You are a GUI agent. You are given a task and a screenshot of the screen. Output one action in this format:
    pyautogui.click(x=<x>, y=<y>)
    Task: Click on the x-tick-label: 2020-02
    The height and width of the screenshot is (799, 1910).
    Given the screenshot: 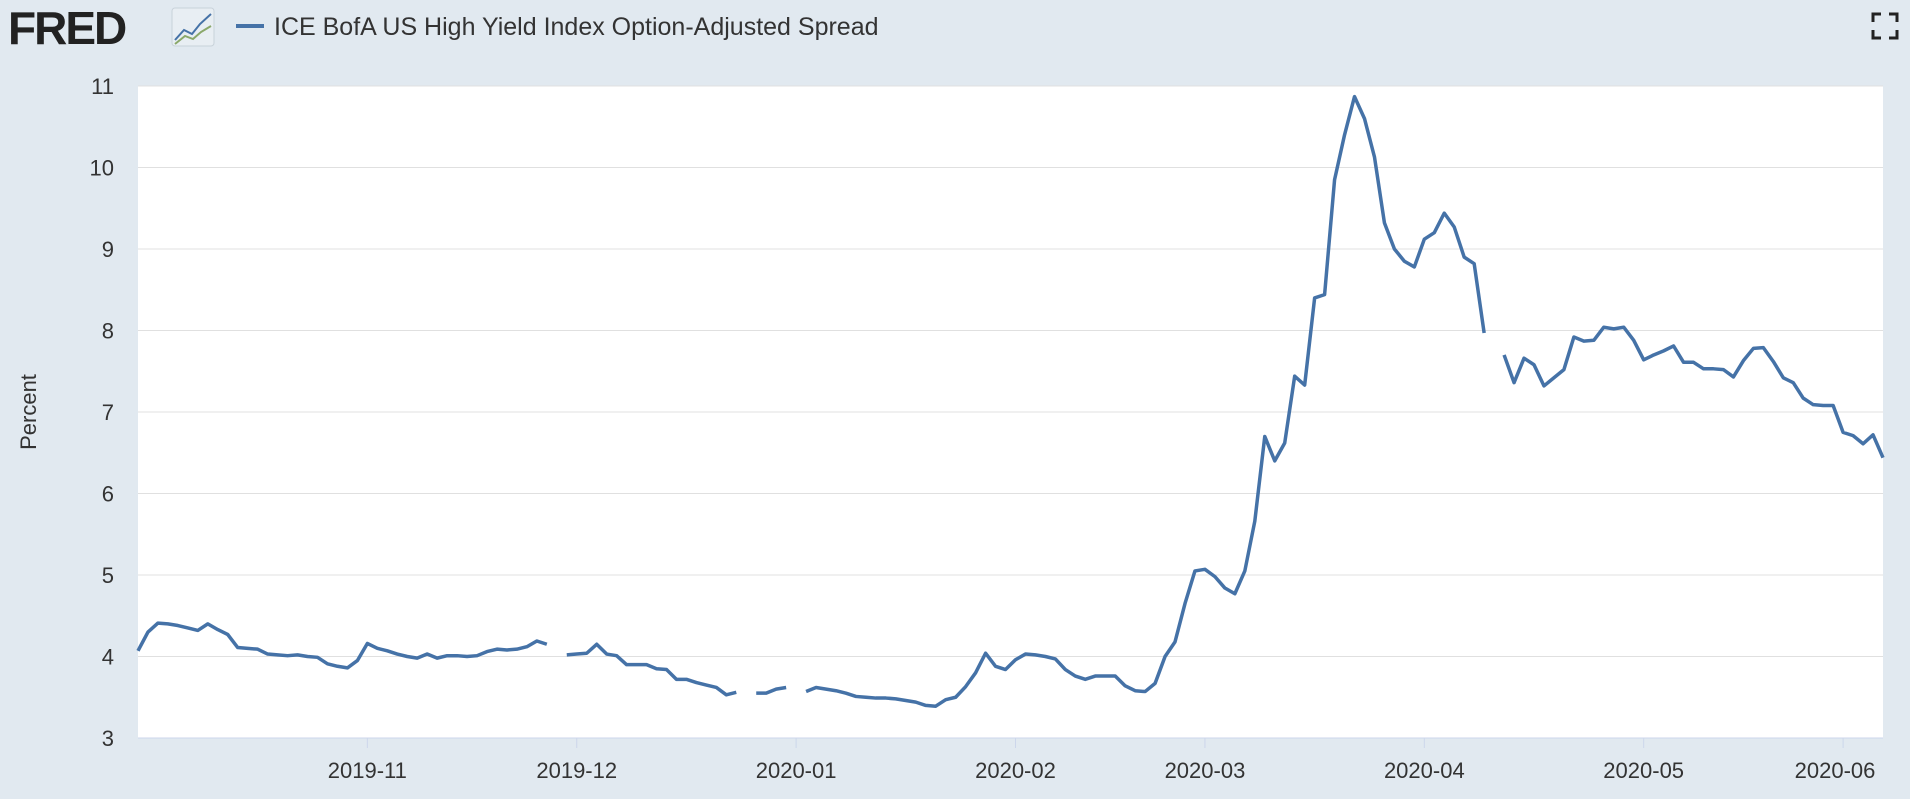 What is the action you would take?
    pyautogui.click(x=1015, y=770)
    